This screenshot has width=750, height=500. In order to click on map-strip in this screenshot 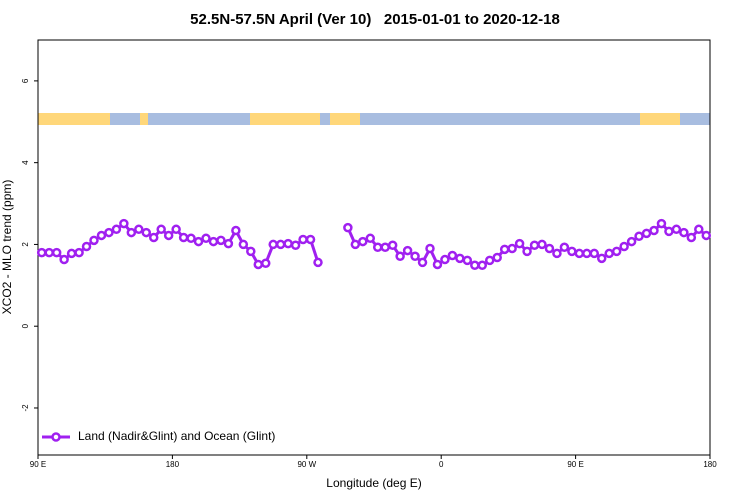, I will do `click(374, 119)`.